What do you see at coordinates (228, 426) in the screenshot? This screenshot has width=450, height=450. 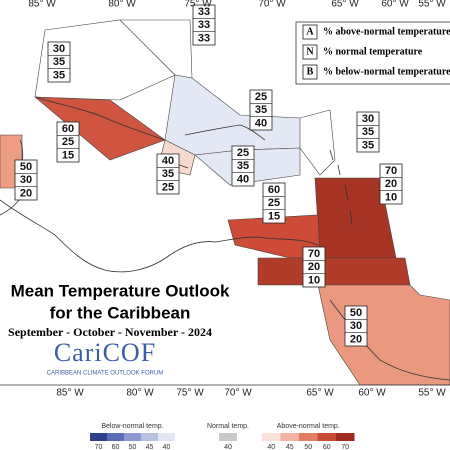 I see `colorbar-label: Normal temp.` at bounding box center [228, 426].